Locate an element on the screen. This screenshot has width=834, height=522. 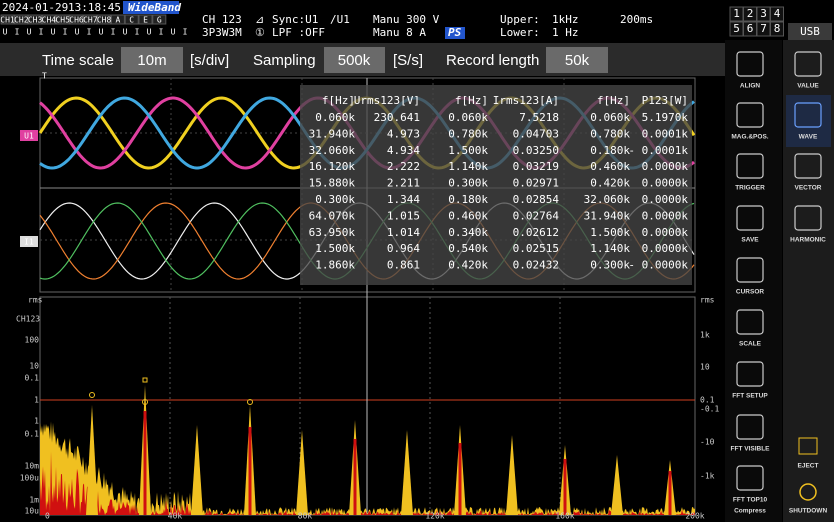
fft-x-tick: 200k is located at coordinates (694, 516).